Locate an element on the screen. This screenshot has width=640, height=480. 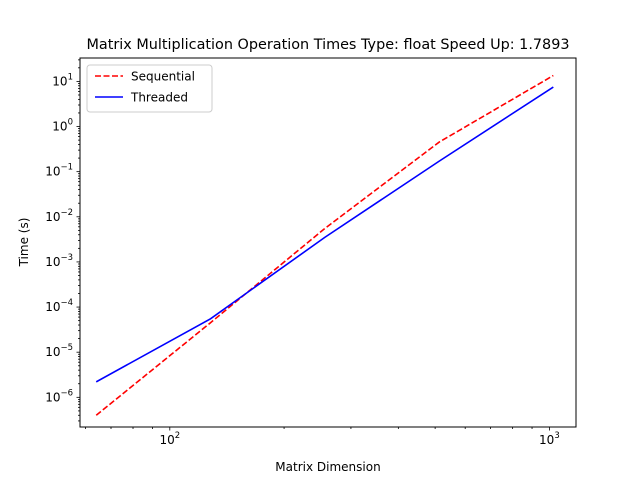
y-tick-label: 10⁻⁴ is located at coordinates (59, 306).